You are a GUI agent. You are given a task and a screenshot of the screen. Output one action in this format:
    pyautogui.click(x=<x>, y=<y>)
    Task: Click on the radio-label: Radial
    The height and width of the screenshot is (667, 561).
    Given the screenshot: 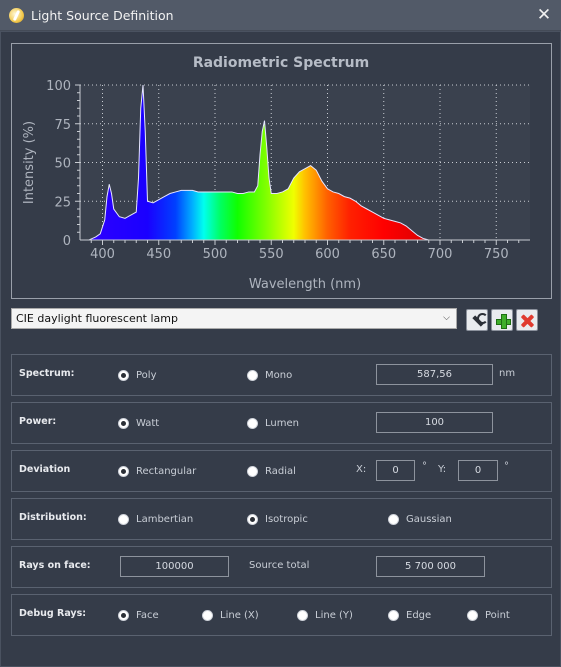 What is the action you would take?
    pyautogui.click(x=280, y=471)
    